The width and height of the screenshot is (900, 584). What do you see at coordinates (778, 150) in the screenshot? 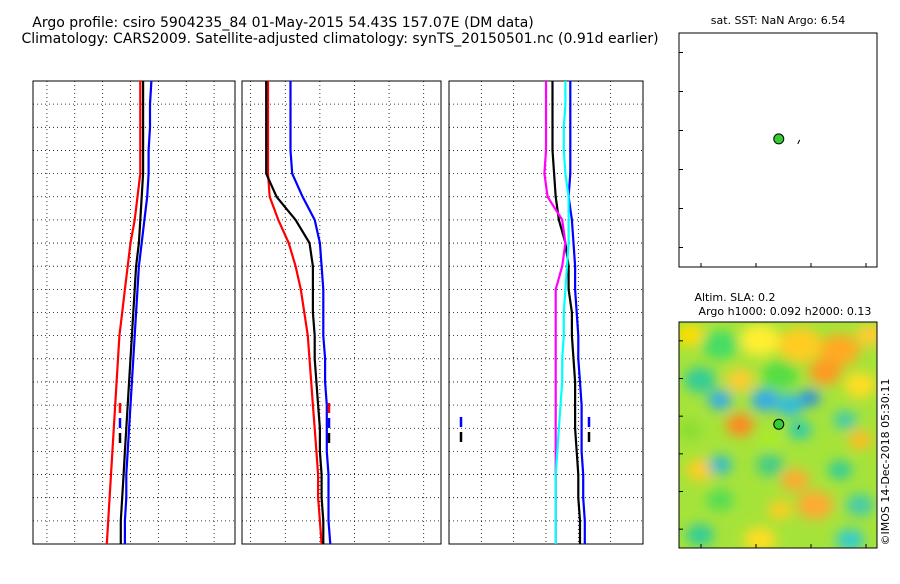
I see `sst-map-frame` at bounding box center [778, 150].